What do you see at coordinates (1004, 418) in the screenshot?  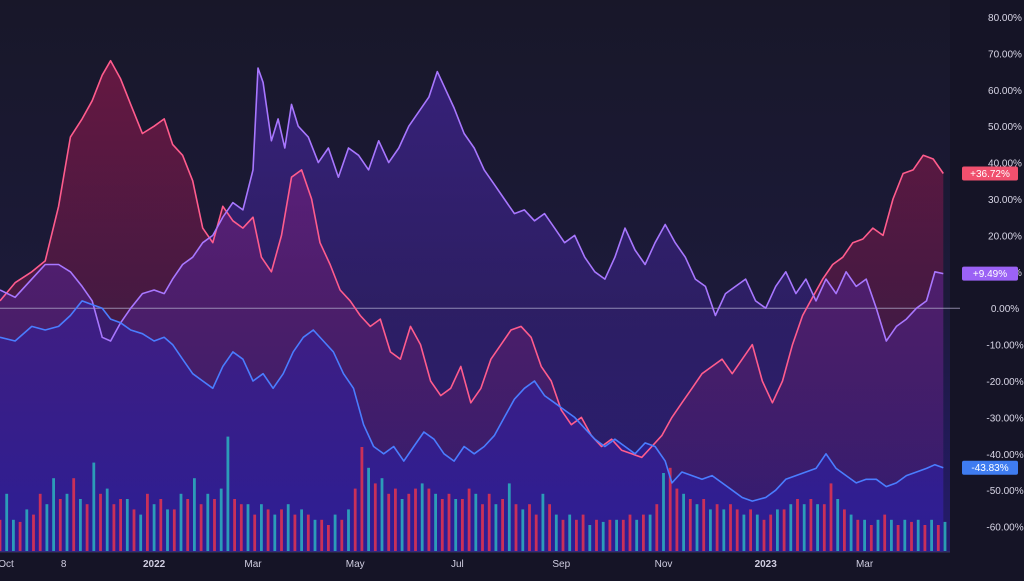 I see `y-tick-label: -30.00%` at bounding box center [1004, 418].